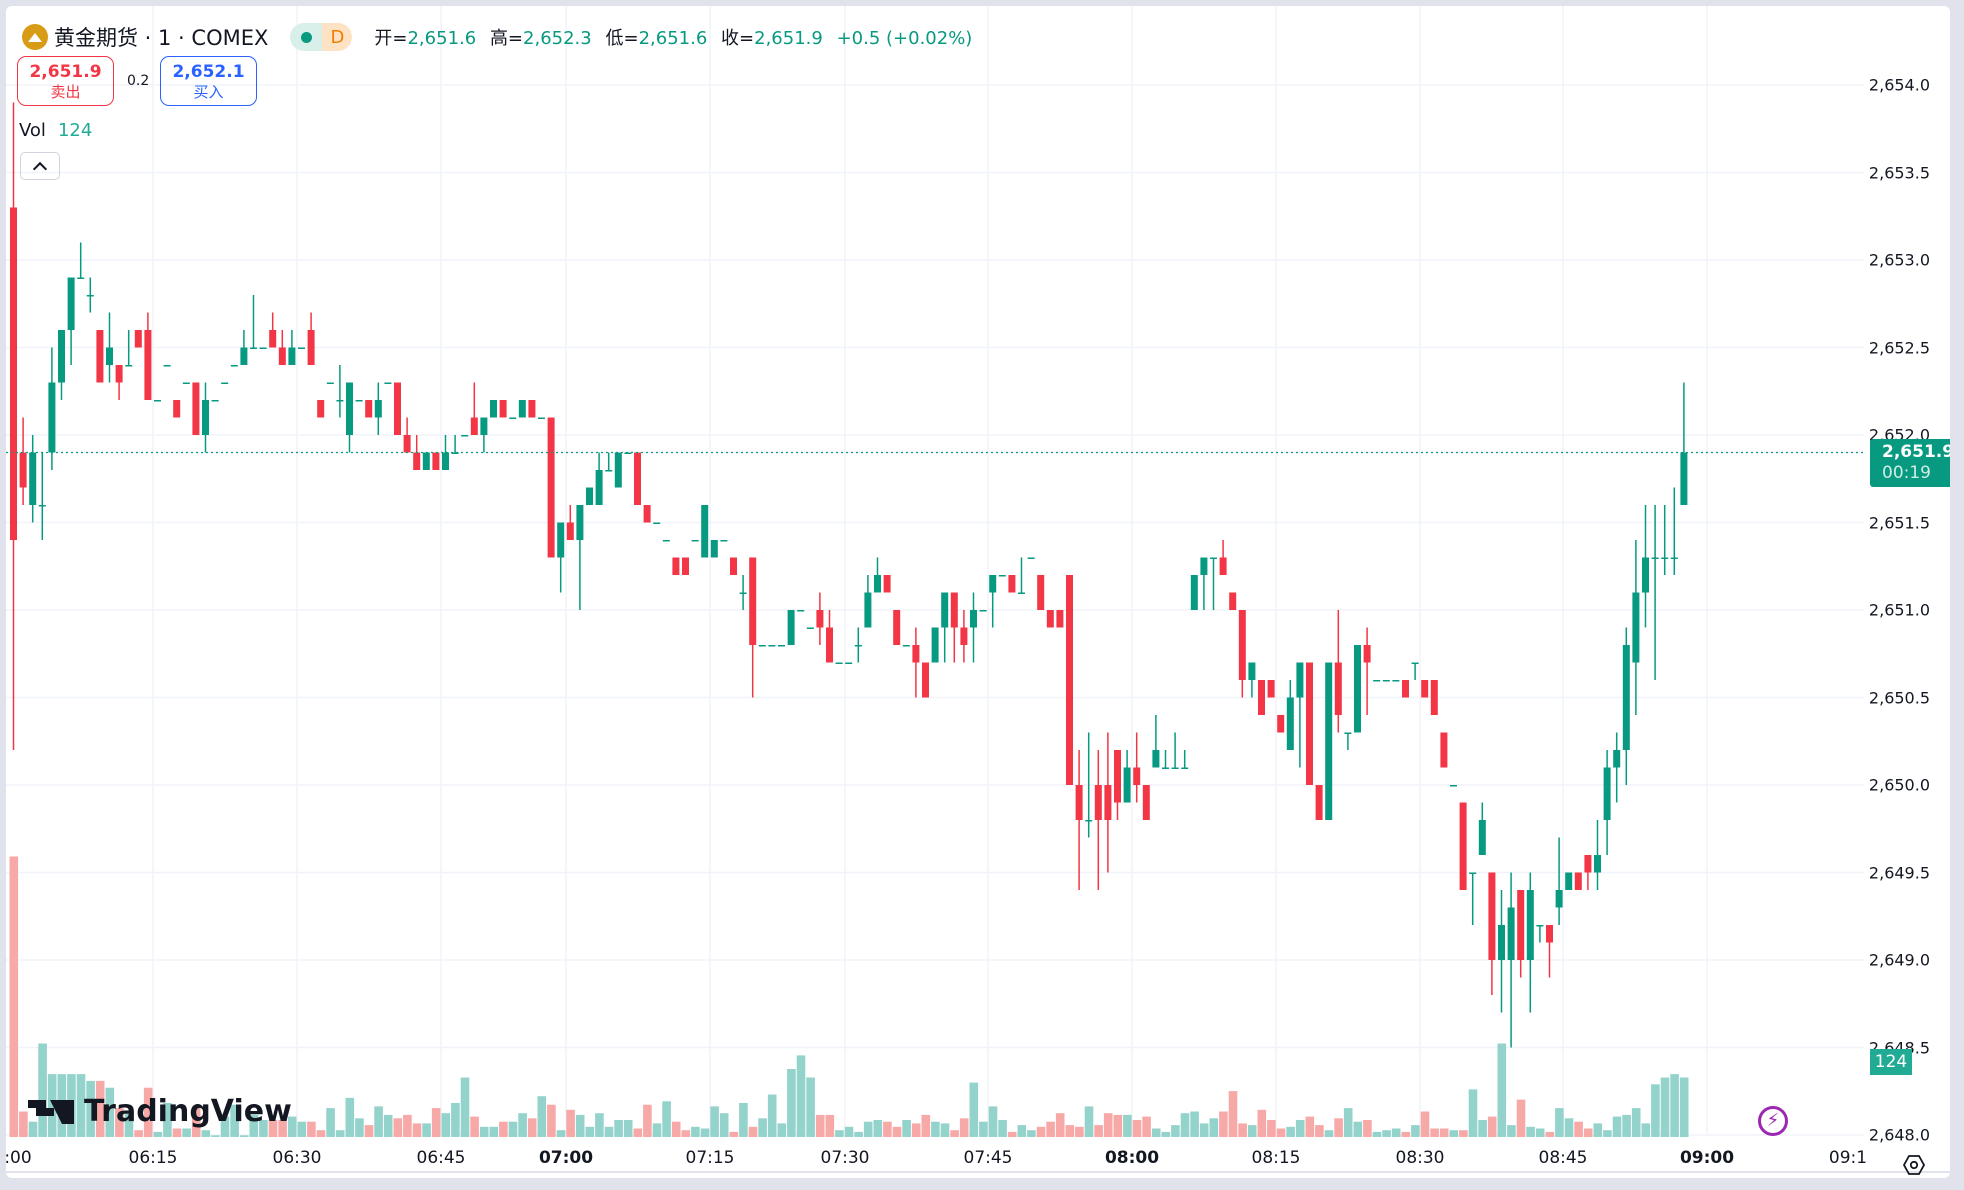  What do you see at coordinates (138, 81) in the screenshot?
I see `spread-value: 0.2` at bounding box center [138, 81].